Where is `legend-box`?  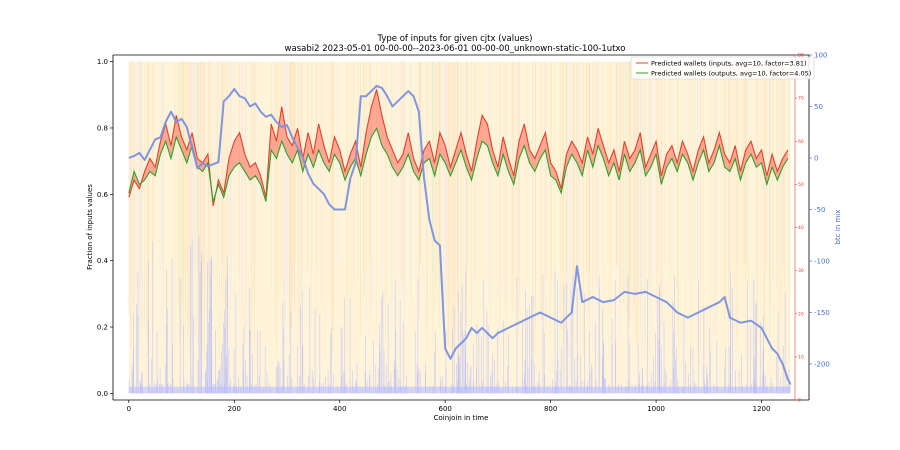 legend-box is located at coordinates (722, 68).